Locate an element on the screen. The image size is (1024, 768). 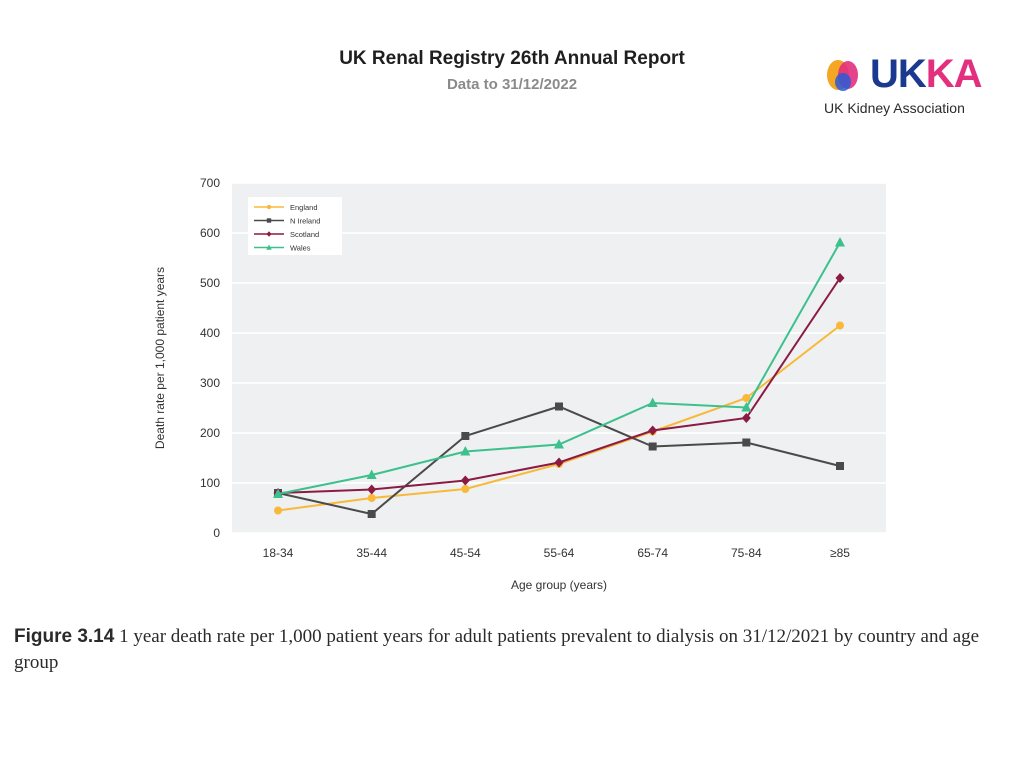
legend-label: England is located at coordinates (304, 207).